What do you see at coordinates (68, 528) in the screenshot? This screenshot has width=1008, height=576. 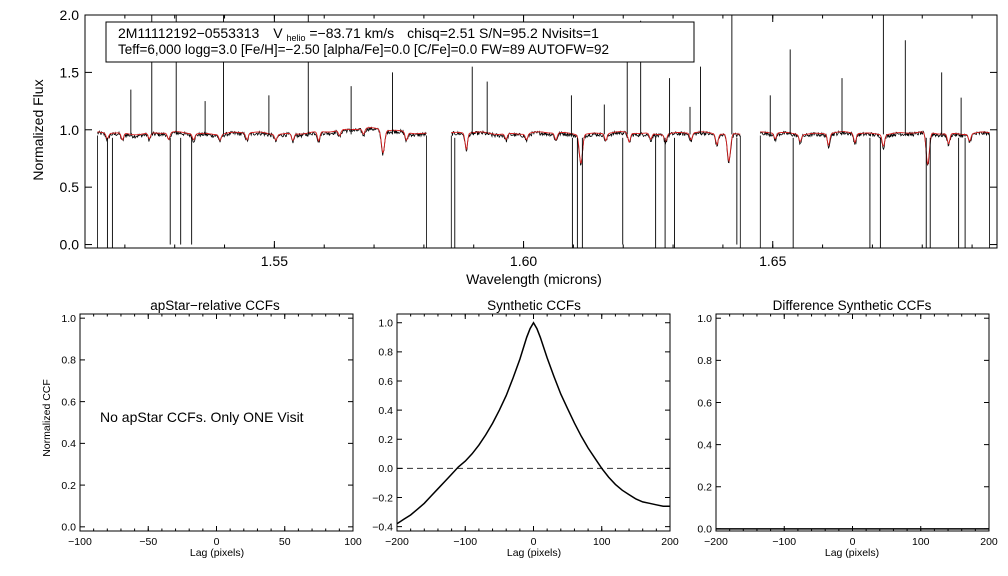 I see `apstar_ccf-y-tick-label: 0.0` at bounding box center [68, 528].